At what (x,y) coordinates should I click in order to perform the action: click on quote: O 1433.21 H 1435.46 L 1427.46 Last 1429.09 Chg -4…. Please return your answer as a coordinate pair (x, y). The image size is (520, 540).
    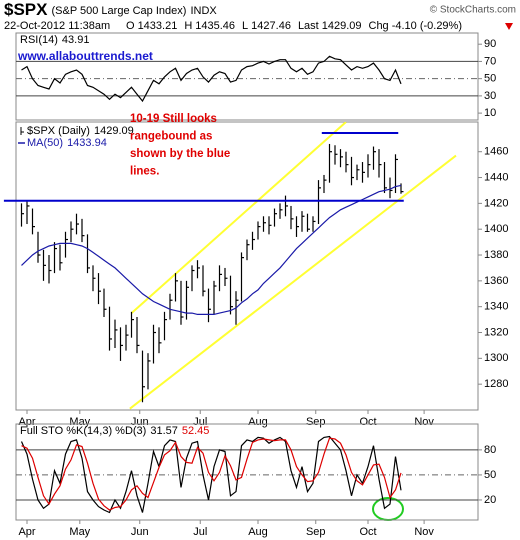
    Looking at the image, I should click on (294, 26).